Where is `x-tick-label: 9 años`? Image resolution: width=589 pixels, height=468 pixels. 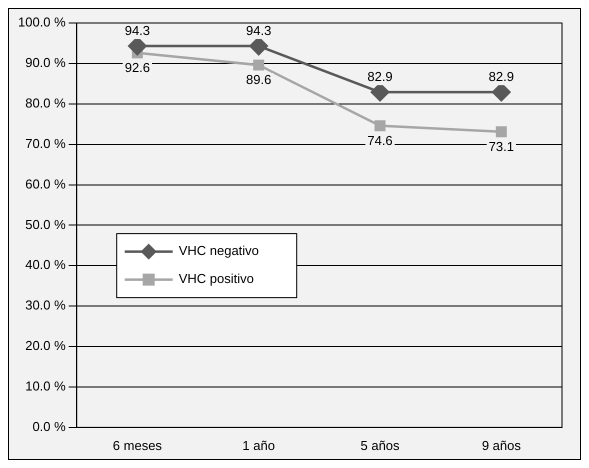 x-tick-label: 9 años is located at coordinates (502, 445).